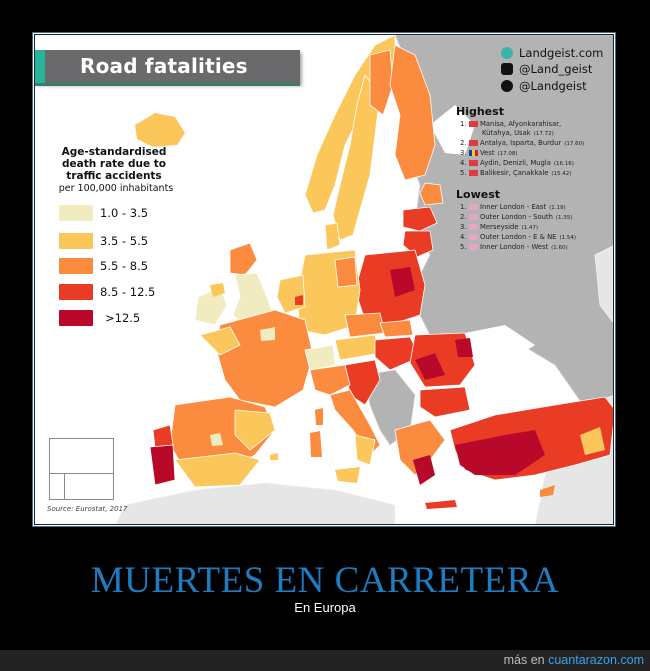 This screenshot has height=671, width=650. I want to click on rank-value: (1.47), so click(530, 228).